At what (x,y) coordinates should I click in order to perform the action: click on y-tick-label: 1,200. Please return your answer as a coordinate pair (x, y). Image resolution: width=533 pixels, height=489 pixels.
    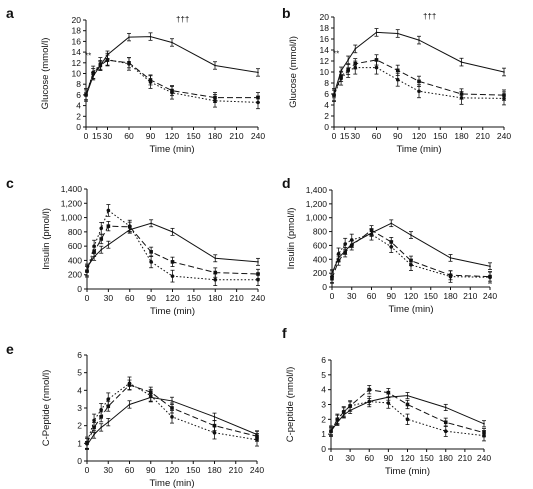
    Looking at the image, I should click on (317, 204).